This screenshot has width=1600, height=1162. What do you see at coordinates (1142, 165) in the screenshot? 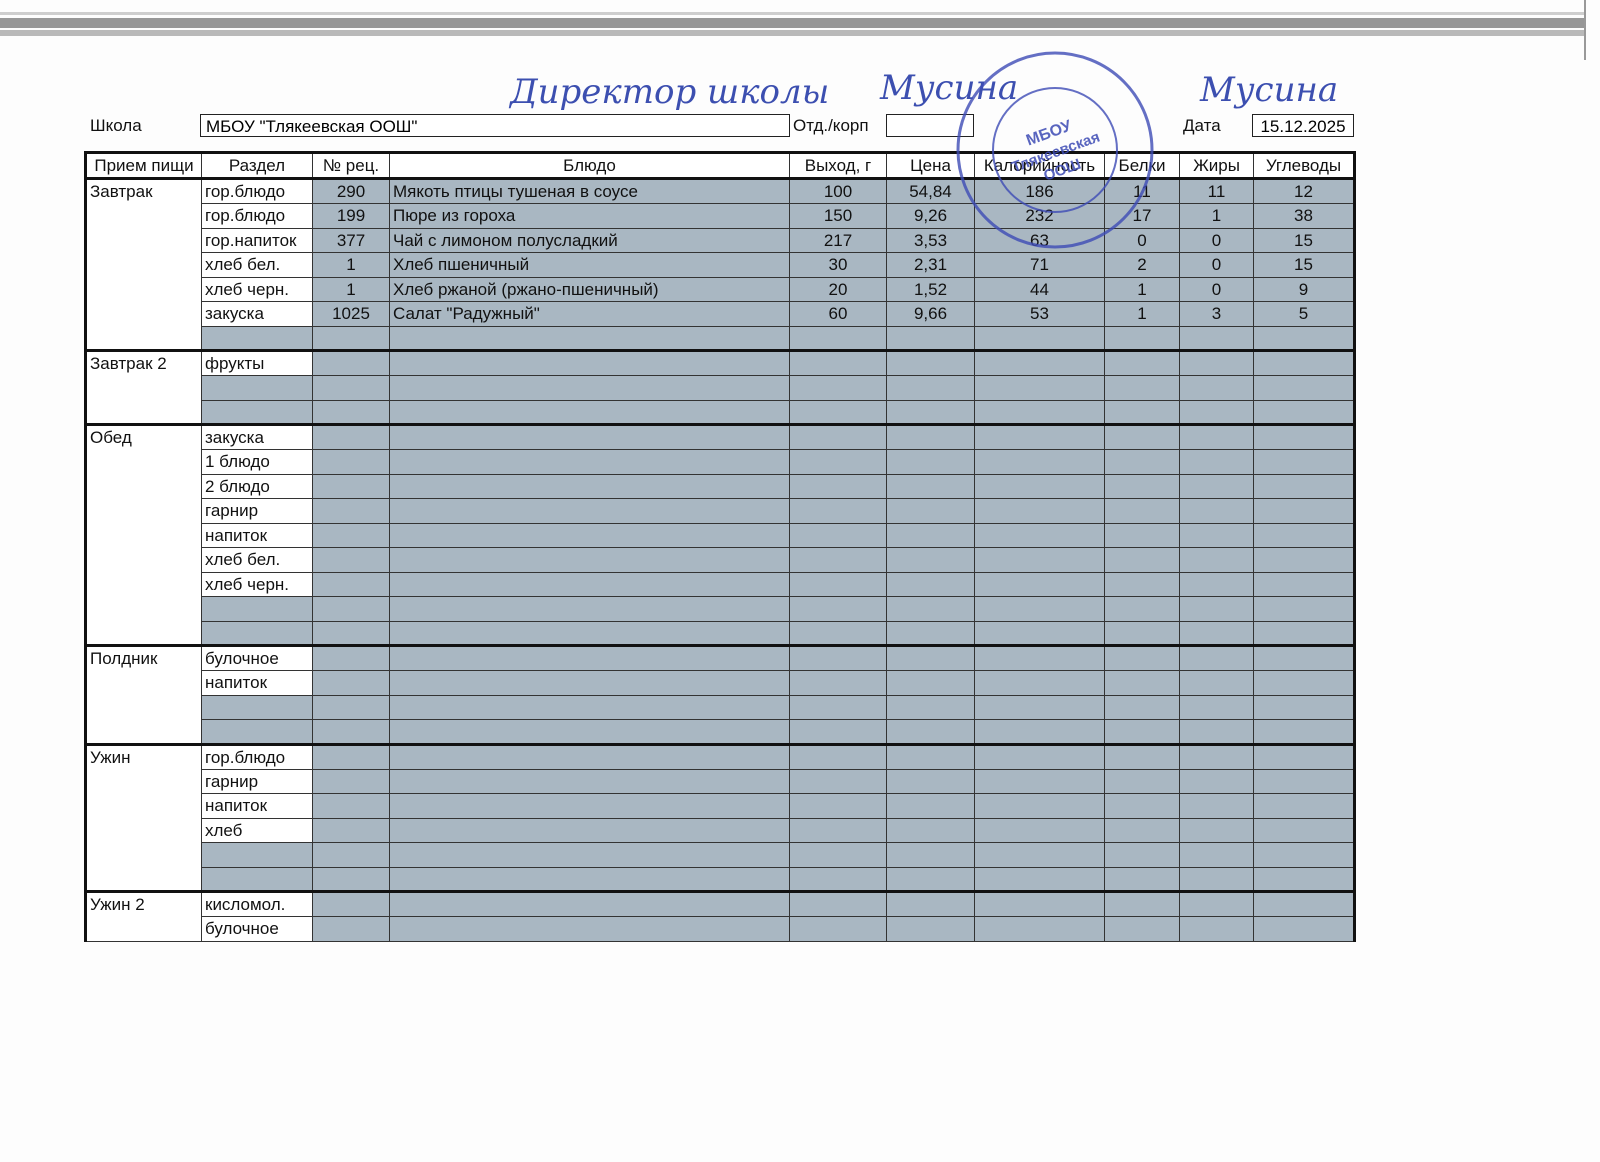
I see `column-header: Белки` at bounding box center [1142, 165].